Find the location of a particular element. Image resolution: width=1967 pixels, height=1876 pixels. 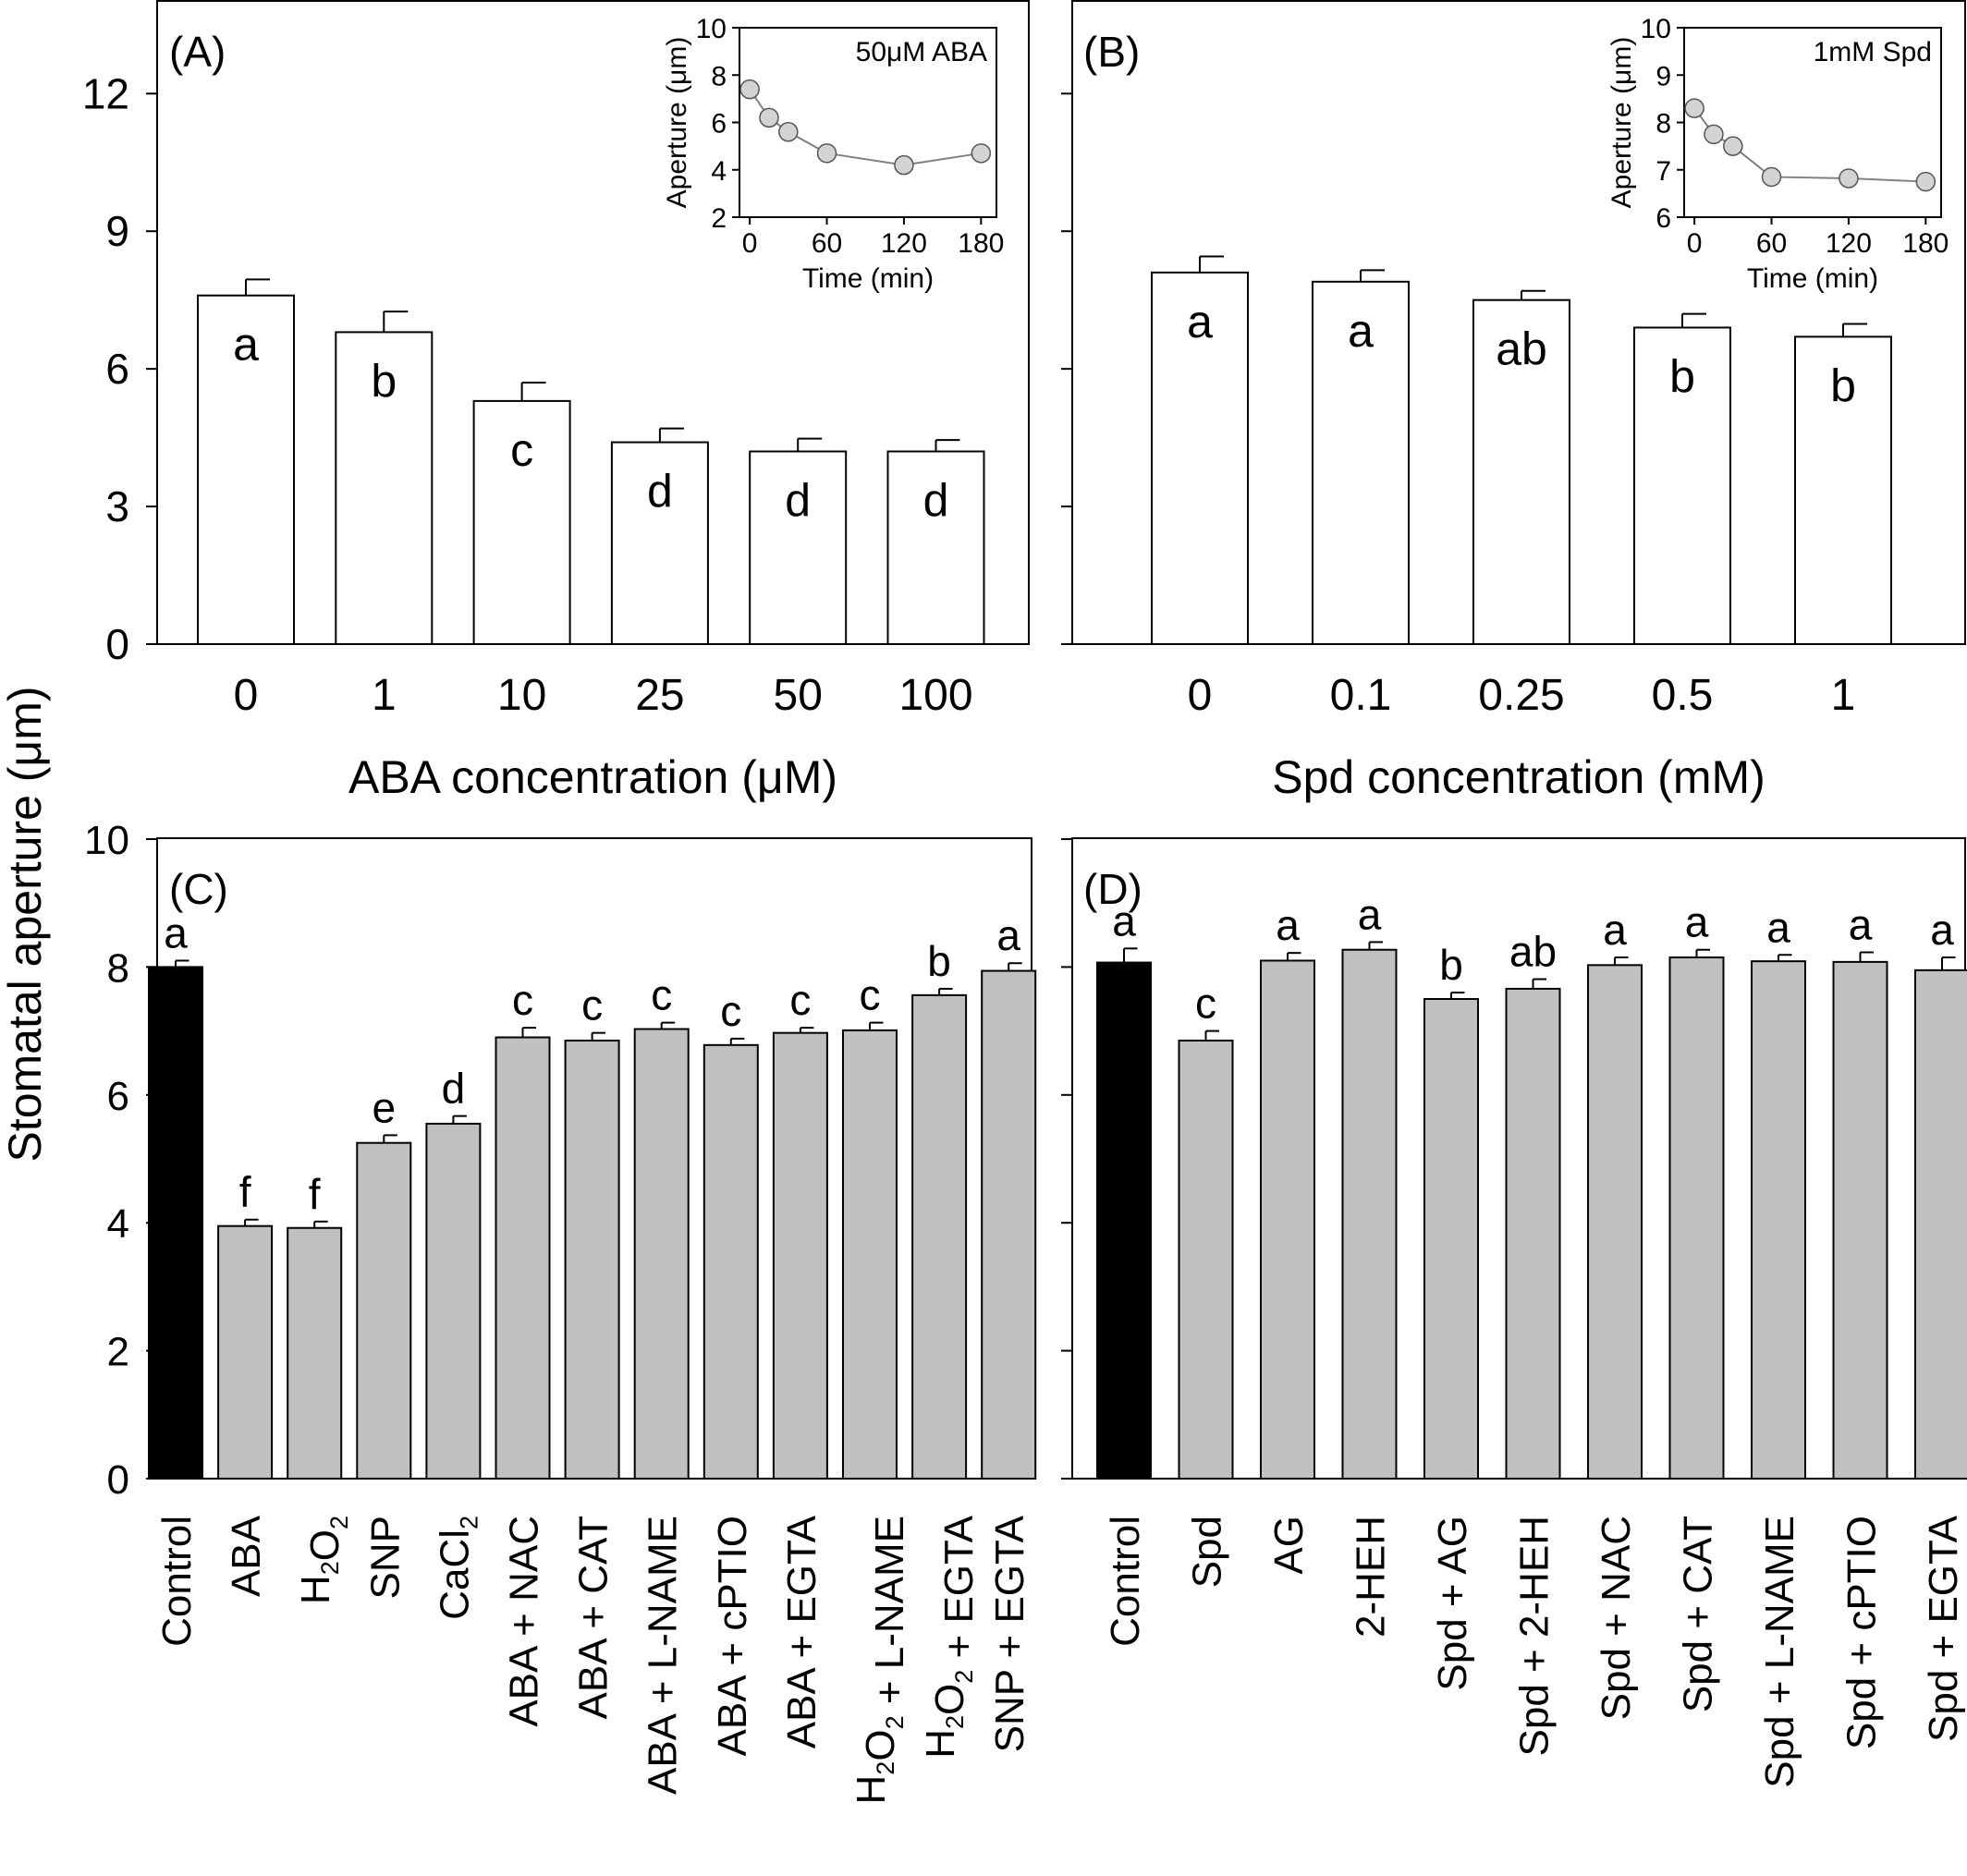

inset-y-tick-label: 2 is located at coordinates (719, 218).